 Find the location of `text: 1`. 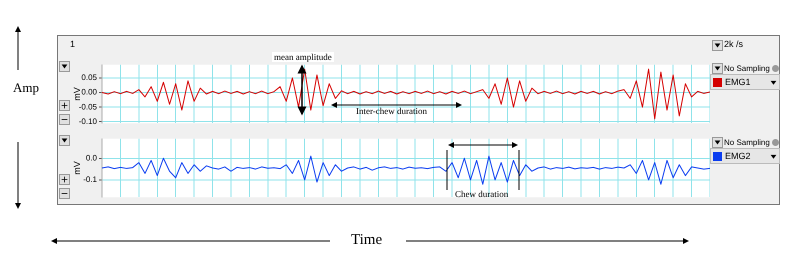

text: 1 is located at coordinates (73, 44).